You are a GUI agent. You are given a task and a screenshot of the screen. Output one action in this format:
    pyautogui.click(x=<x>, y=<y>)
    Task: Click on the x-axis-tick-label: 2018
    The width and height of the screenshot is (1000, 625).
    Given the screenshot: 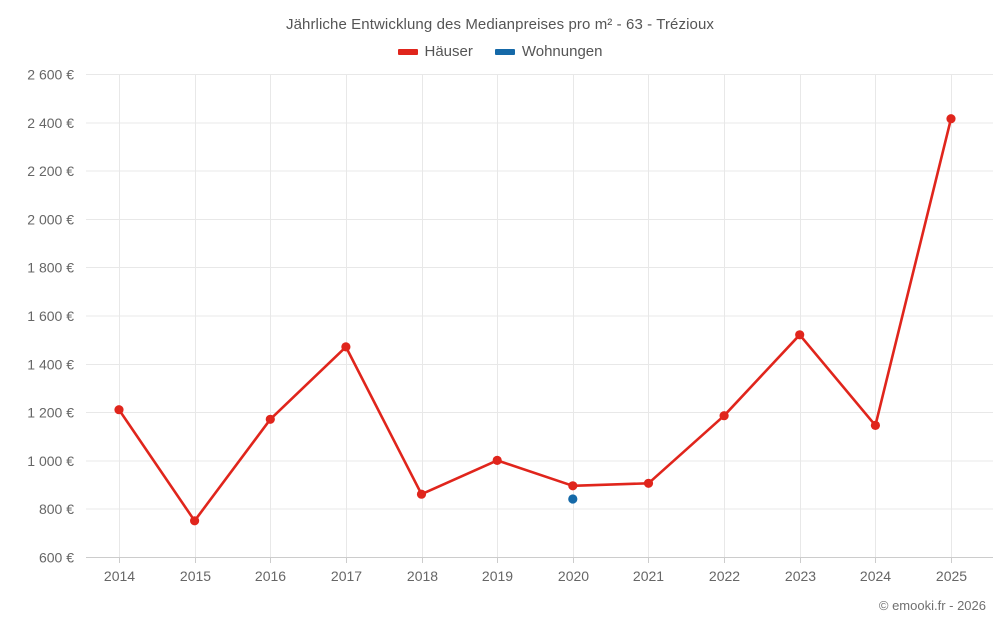 What is the action you would take?
    pyautogui.click(x=422, y=576)
    